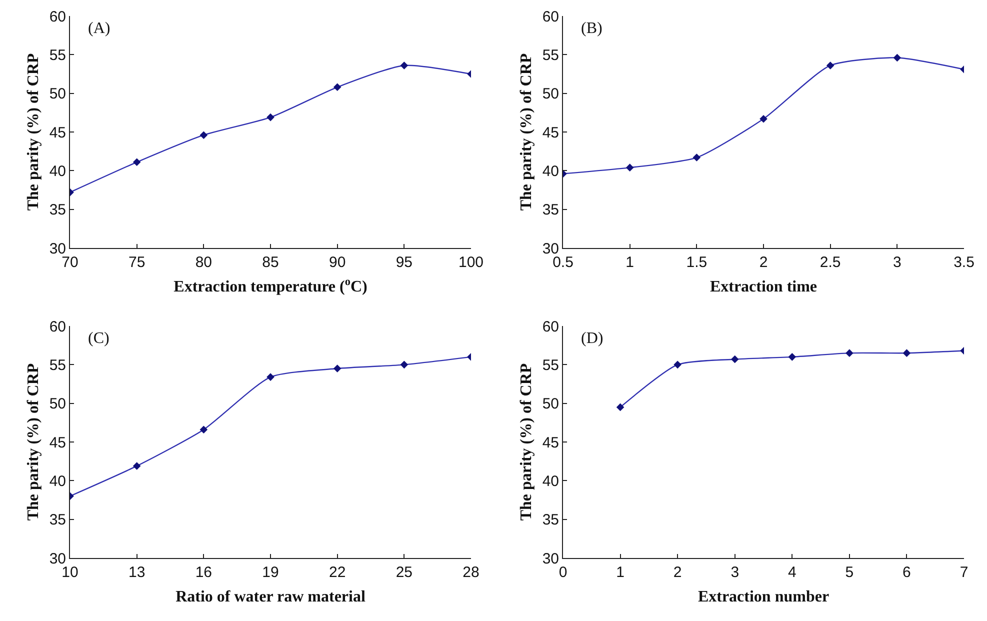 Image resolution: width=987 pixels, height=621 pixels. I want to click on annotation: (C), so click(99, 338).